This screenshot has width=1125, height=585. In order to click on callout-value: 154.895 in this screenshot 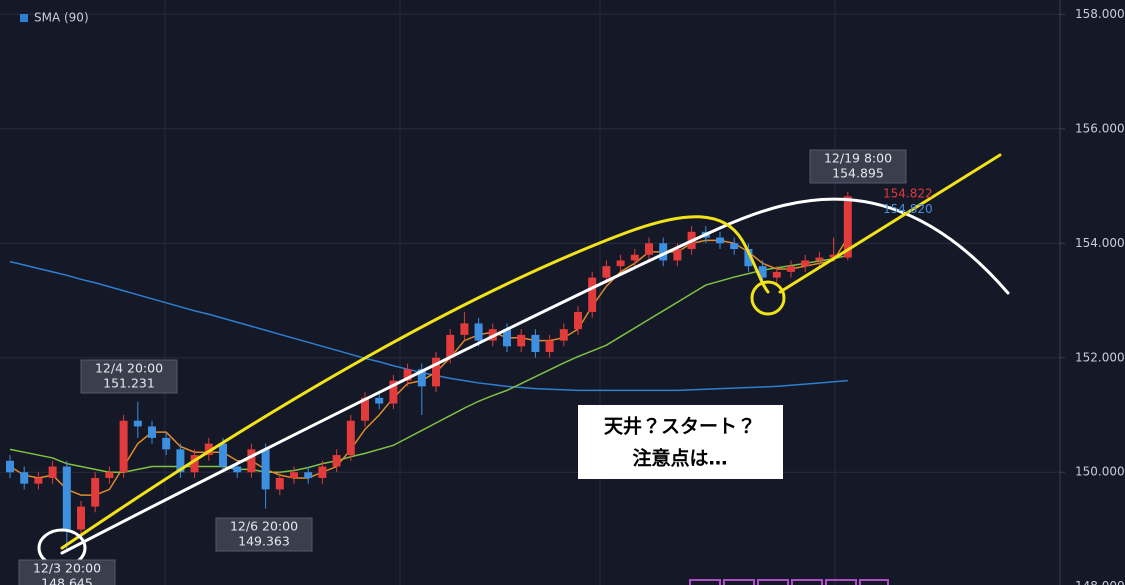, I will do `click(858, 173)`.